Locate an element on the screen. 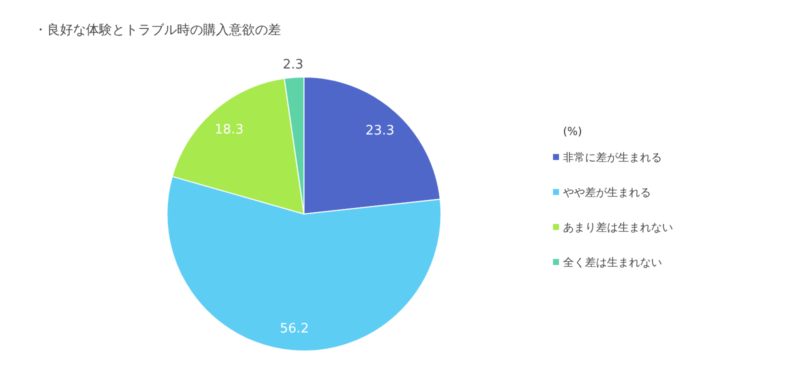  data-label: 18.3 is located at coordinates (229, 130).